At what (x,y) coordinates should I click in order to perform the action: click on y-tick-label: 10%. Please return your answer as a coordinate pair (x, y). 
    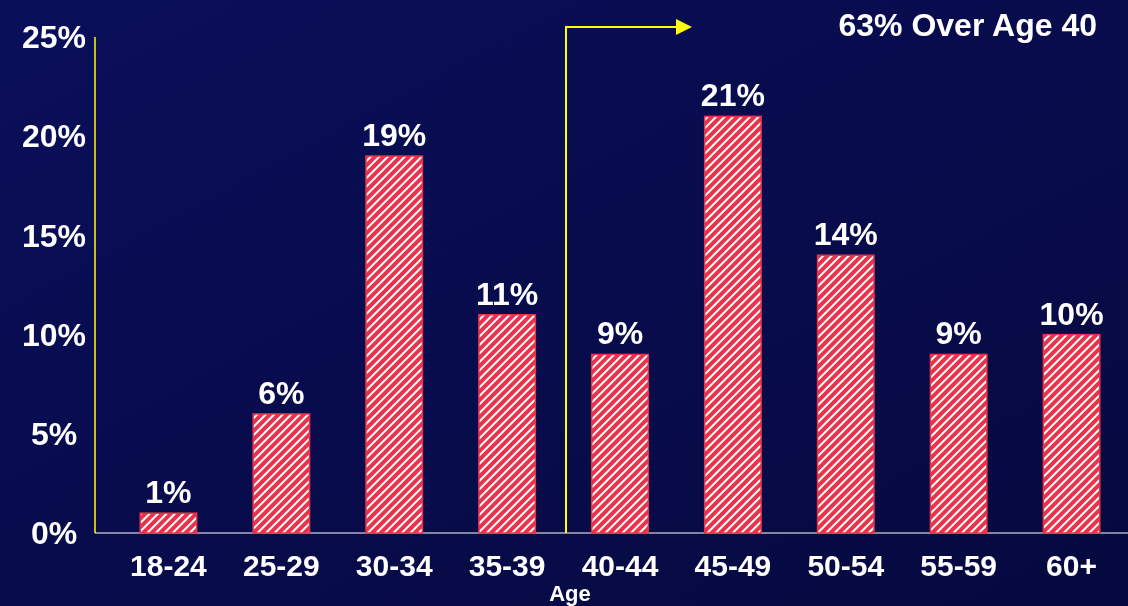
    Looking at the image, I should click on (54, 334).